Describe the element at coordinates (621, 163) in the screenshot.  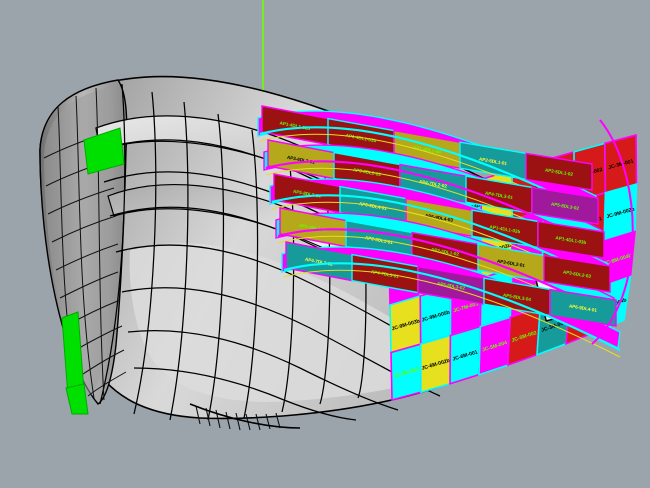
I see `shell-block: JC-3M-001` at that location.